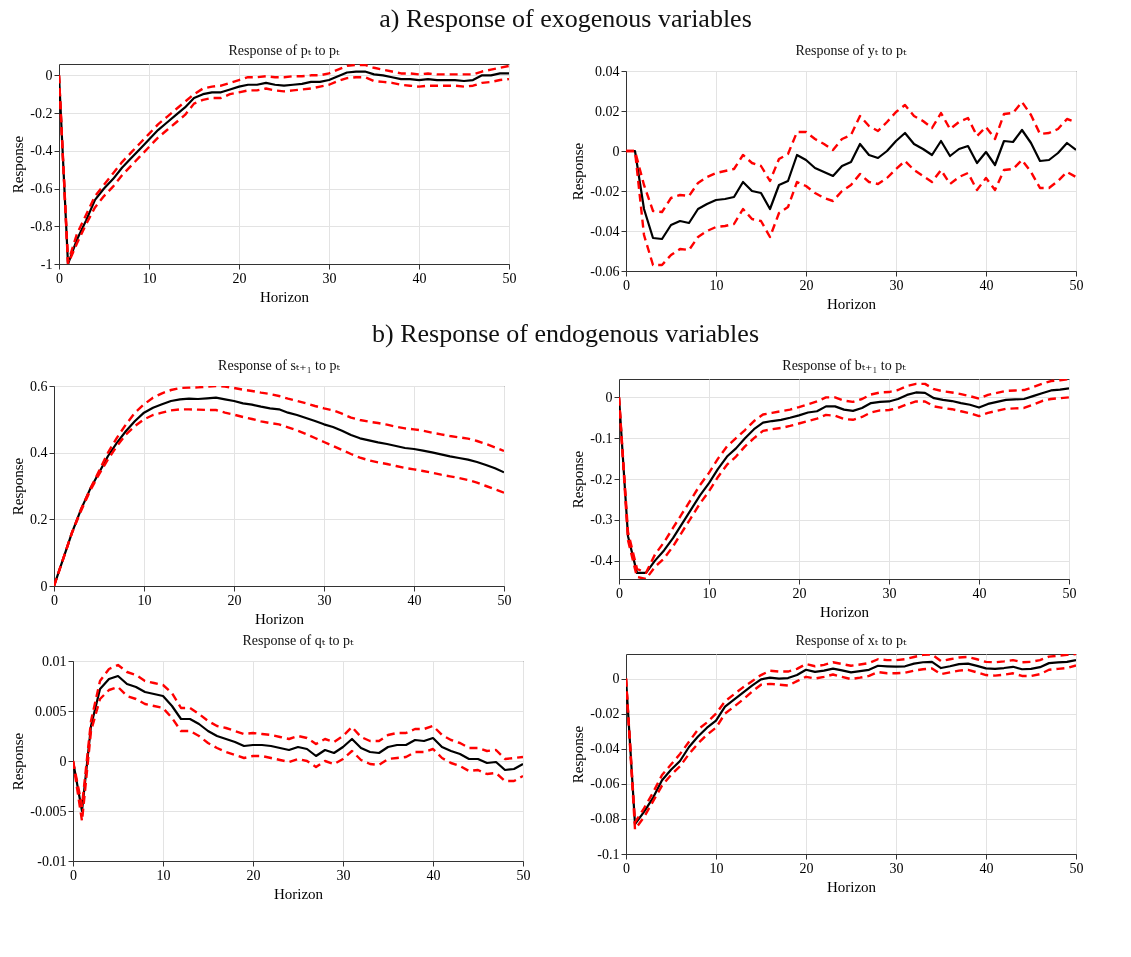 This screenshot has height=957, width=1131. Describe the element at coordinates (851, 640) in the screenshot. I see `chart-title: Response of xₜ to pₜ` at that location.